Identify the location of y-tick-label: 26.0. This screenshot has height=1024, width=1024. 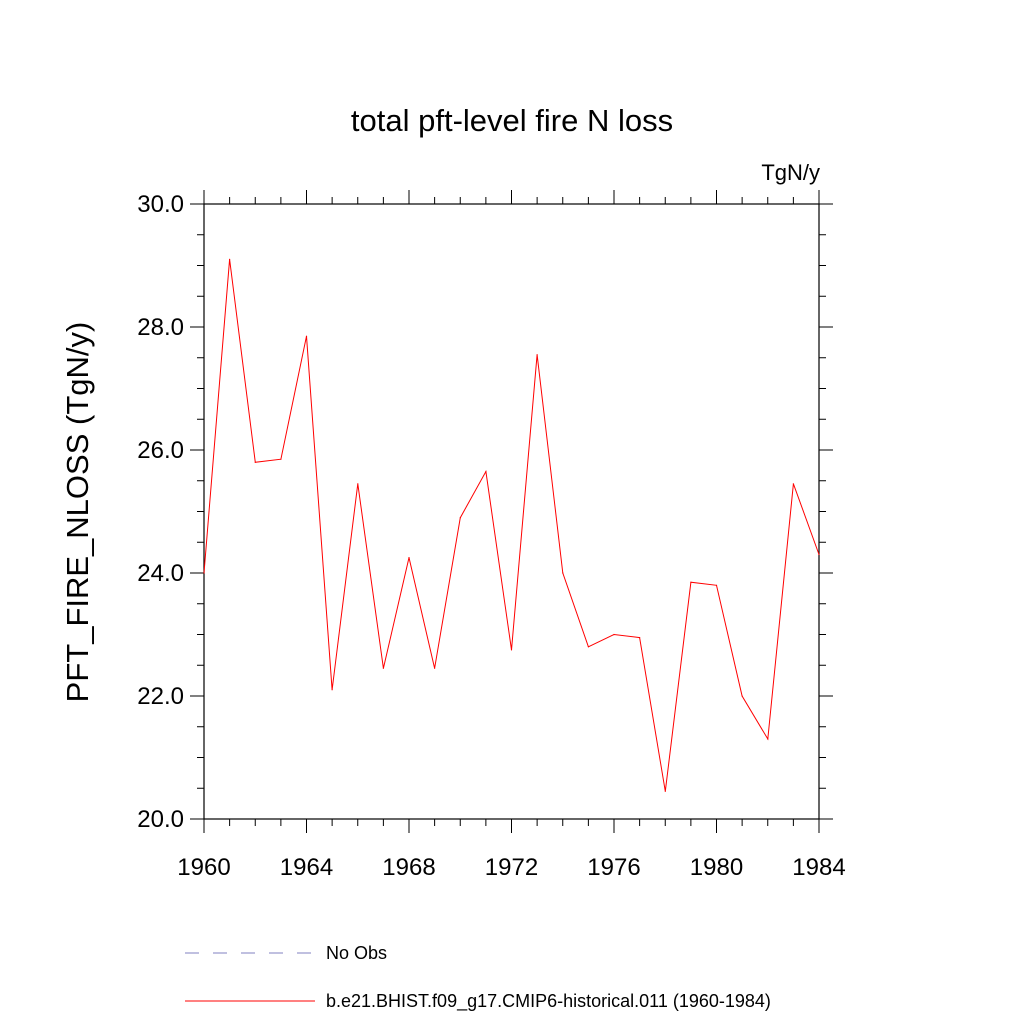
(160, 450).